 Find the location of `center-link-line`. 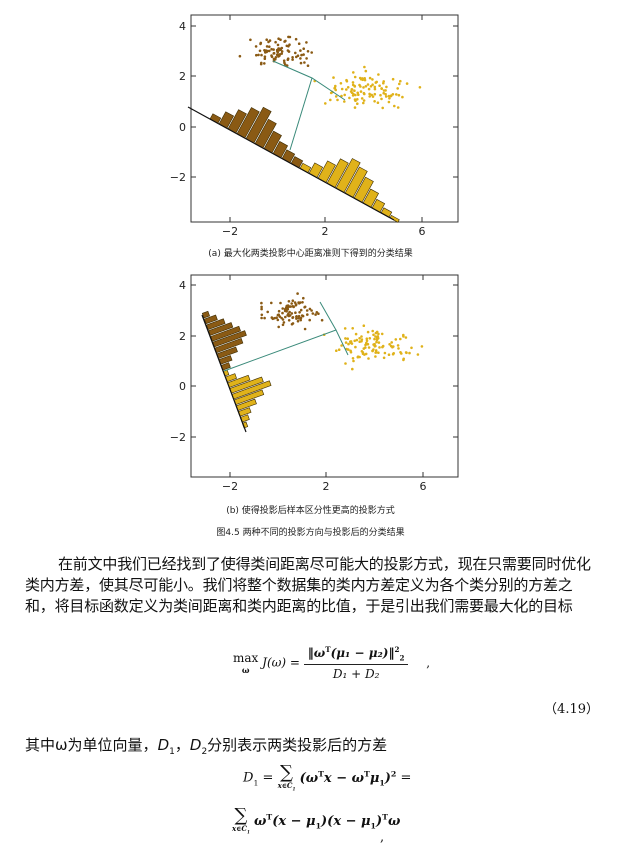

center-link-line is located at coordinates (309, 80).